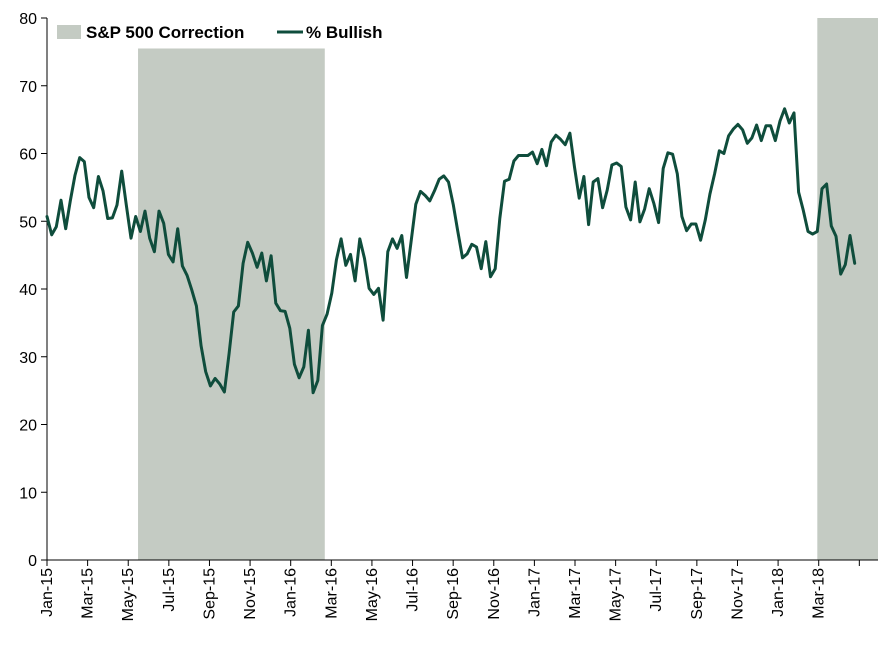 Image resolution: width=890 pixels, height=645 pixels. Describe the element at coordinates (88, 593) in the screenshot. I see `x-tick-label: Mar-15` at that location.